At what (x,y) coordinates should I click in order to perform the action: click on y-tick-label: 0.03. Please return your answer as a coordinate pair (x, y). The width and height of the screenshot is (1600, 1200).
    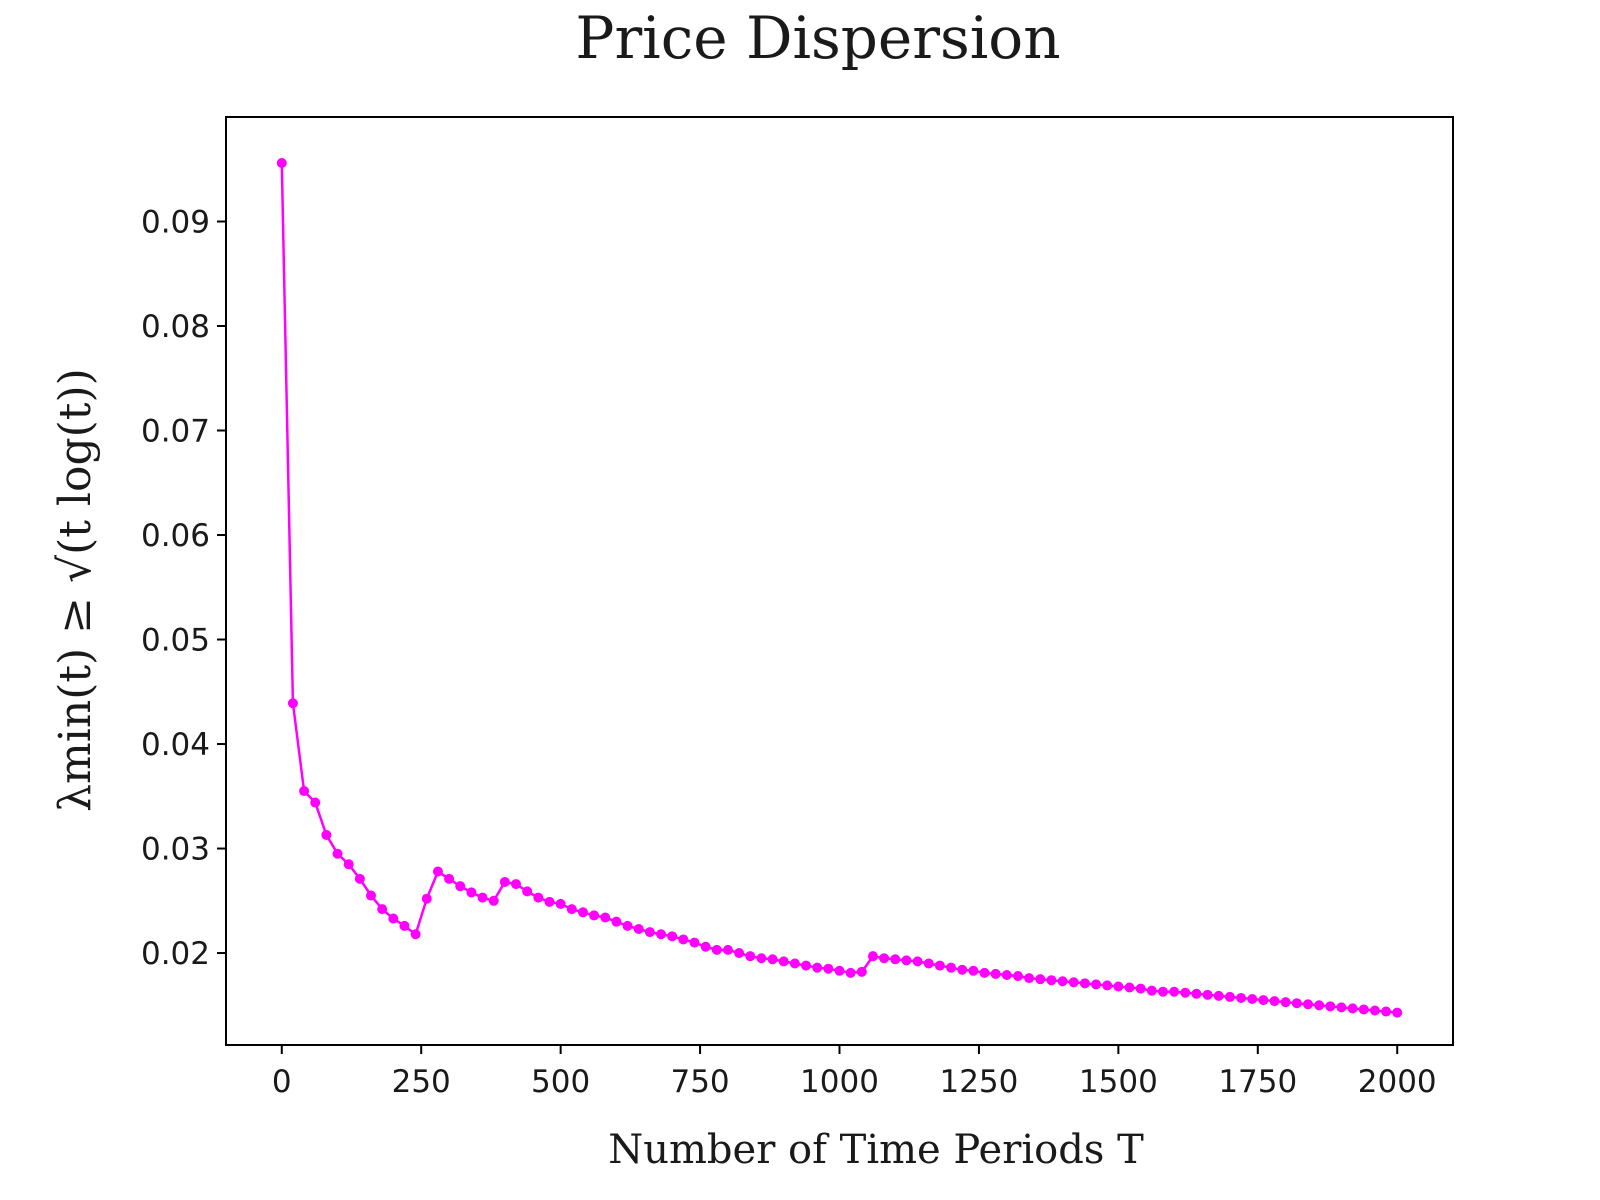
    Looking at the image, I should click on (175, 850).